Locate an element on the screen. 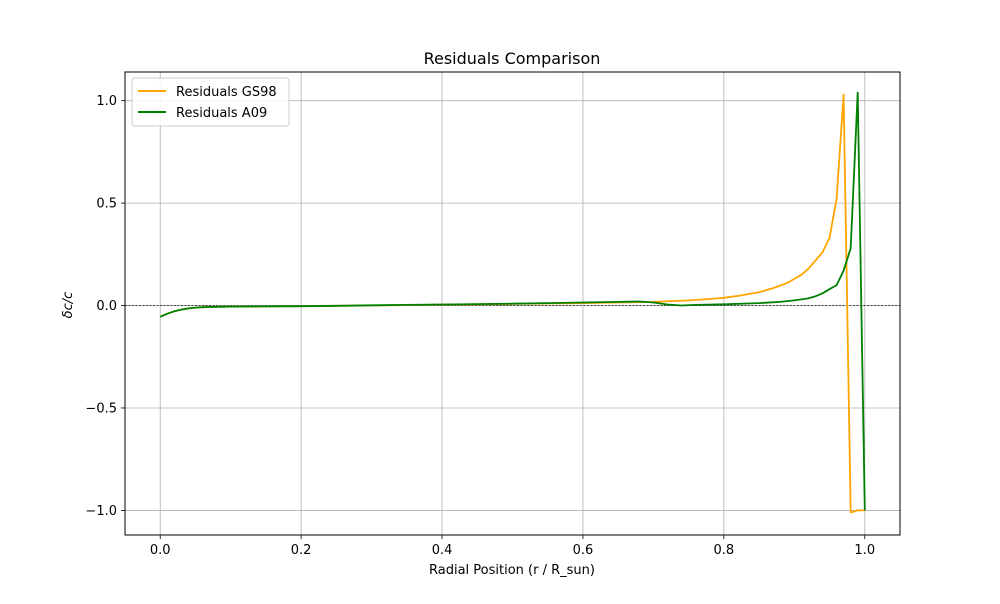 The width and height of the screenshot is (1000, 604). legend-label-a09: Residuals A09 is located at coordinates (221, 113).